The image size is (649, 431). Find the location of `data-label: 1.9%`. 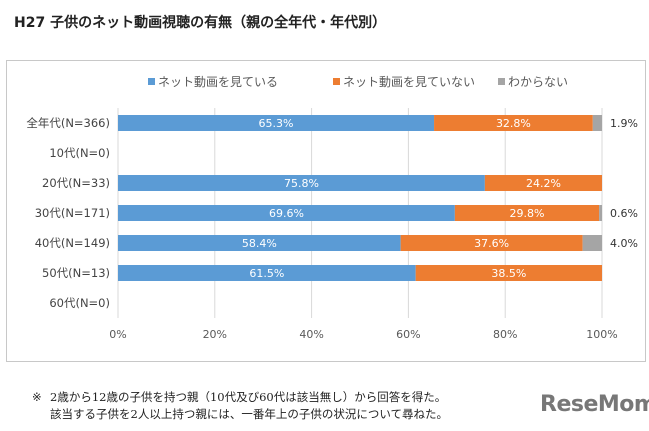

data-label: 1.9% is located at coordinates (624, 123).